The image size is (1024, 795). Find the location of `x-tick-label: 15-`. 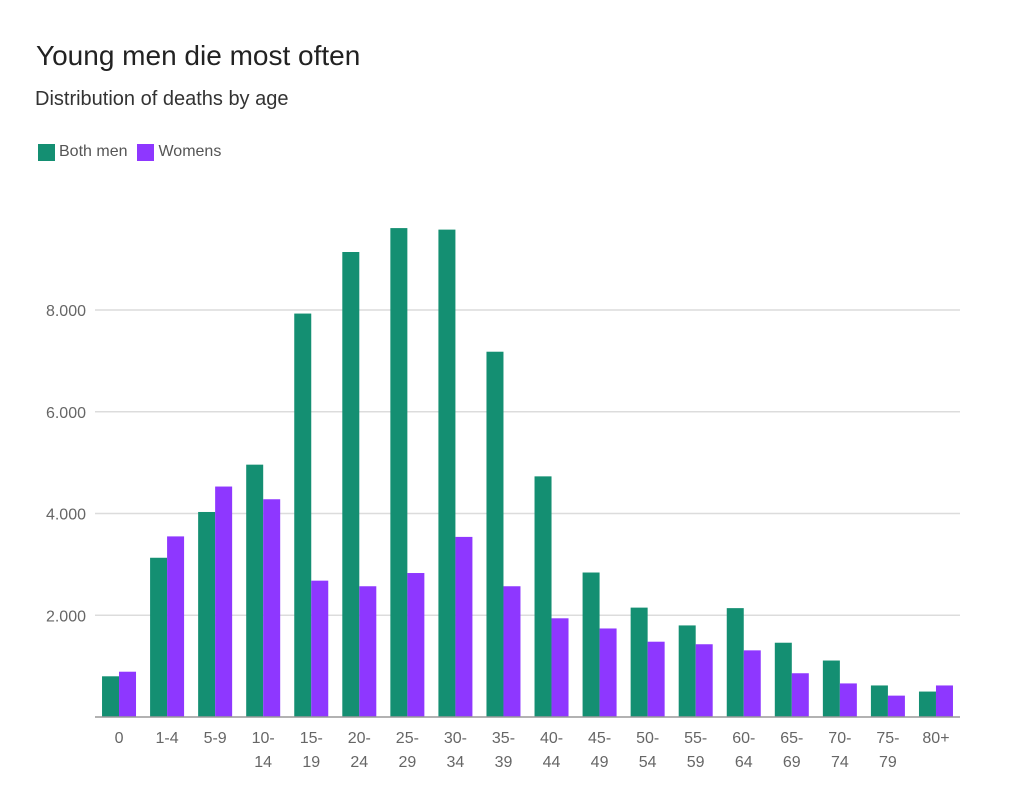

x-tick-label: 15- is located at coordinates (311, 738).